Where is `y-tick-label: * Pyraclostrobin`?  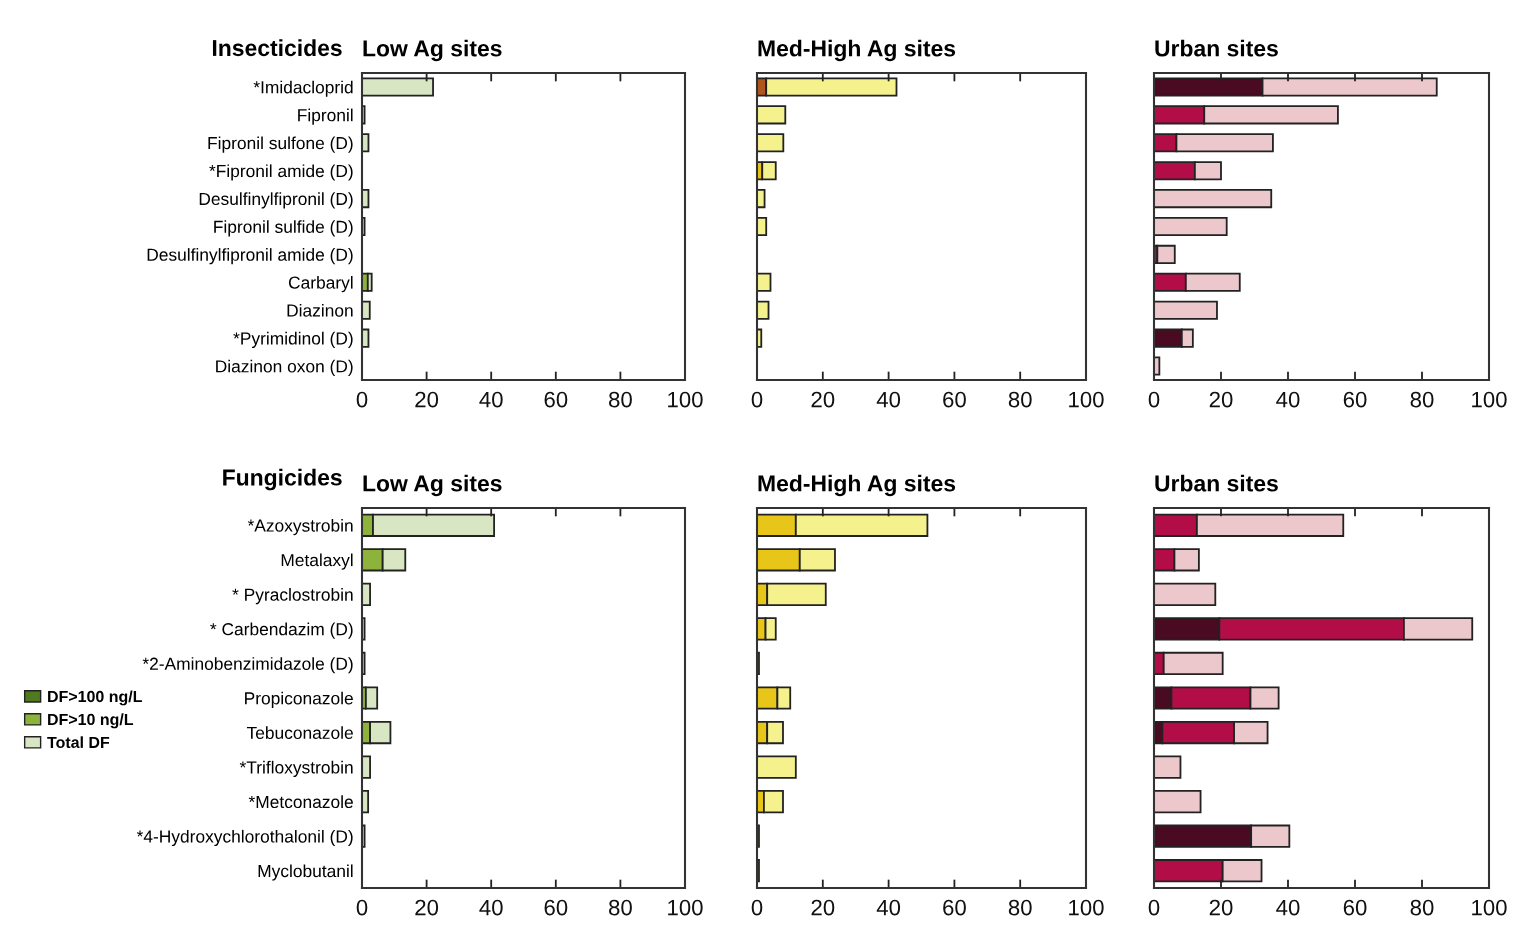
y-tick-label: * Pyraclostrobin is located at coordinates (292, 596).